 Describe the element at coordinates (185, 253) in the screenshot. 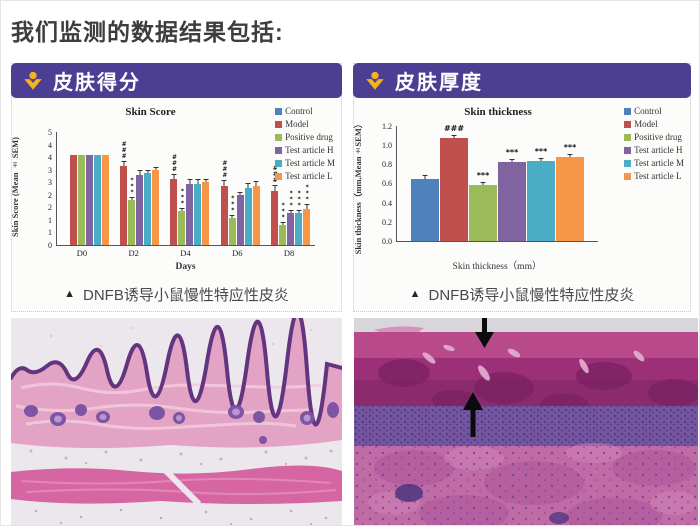

I see `x-axis-ticks: D0 D2 D4 D6 D8` at that location.